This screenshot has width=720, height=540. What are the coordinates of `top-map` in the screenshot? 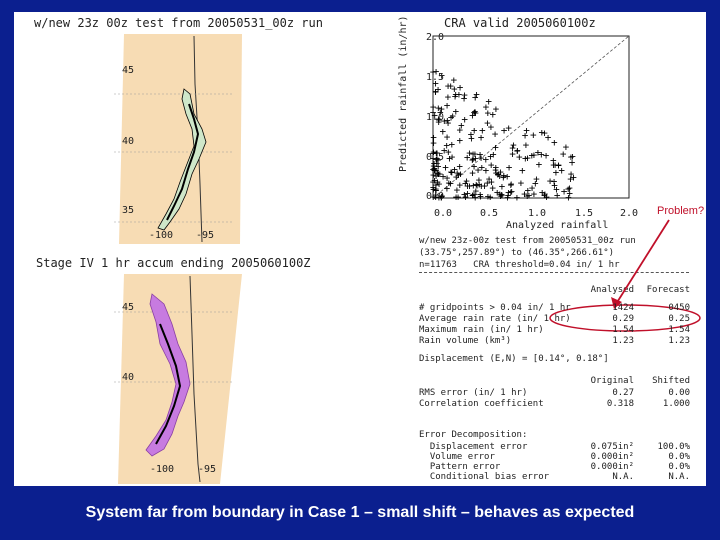 It's located at (178, 139).